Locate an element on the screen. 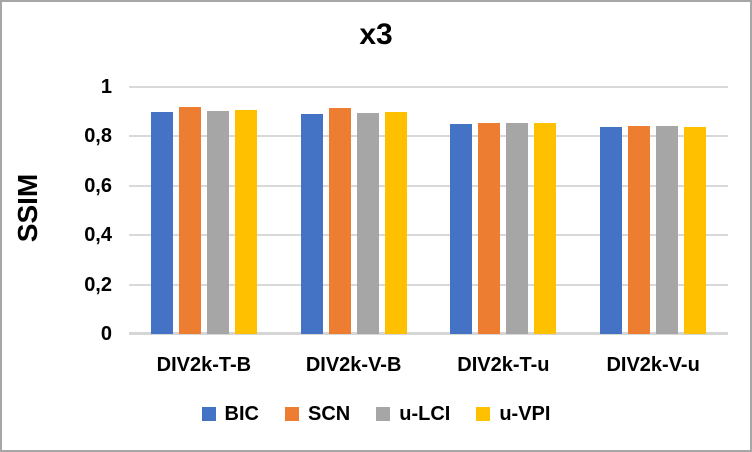 The image size is (752, 452). legend: BIC SCN u-LCI u-VPI is located at coordinates (376, 414).